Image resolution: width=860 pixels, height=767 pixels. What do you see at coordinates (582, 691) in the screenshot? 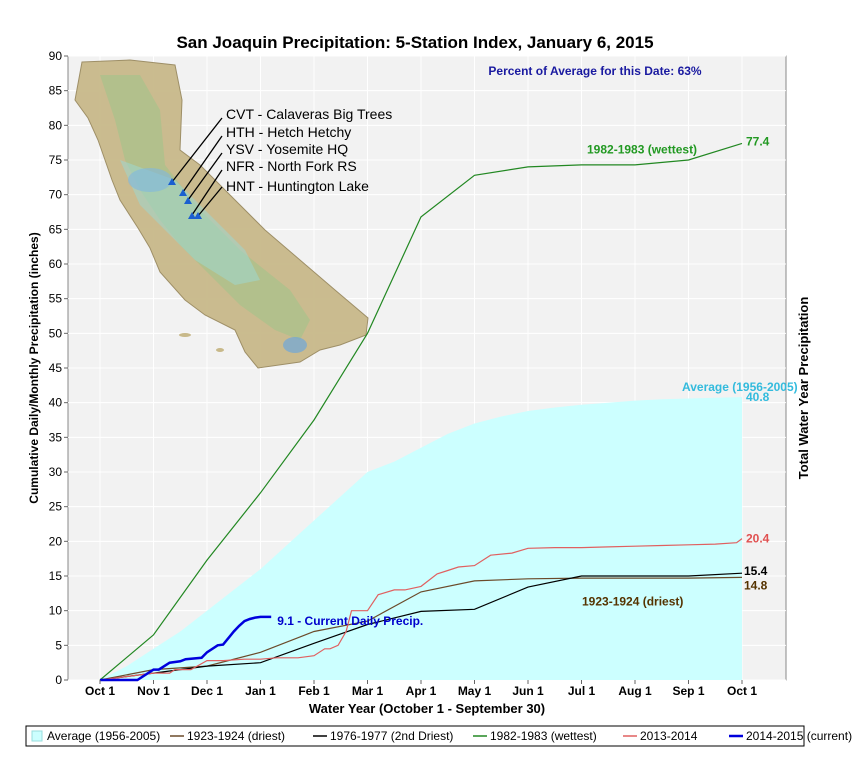
I see `x-tick-label: Jul 1` at bounding box center [582, 691].